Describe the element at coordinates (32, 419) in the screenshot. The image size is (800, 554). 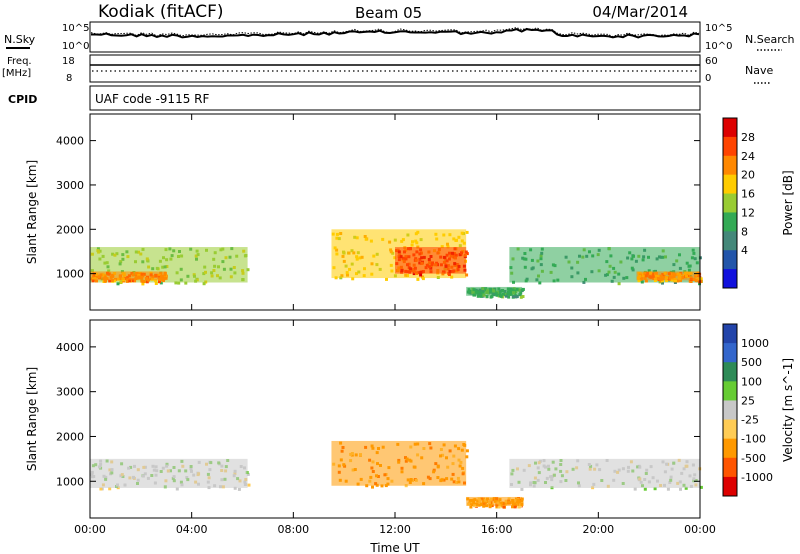
I see `y-axis-label: Slant Range [km]` at that location.